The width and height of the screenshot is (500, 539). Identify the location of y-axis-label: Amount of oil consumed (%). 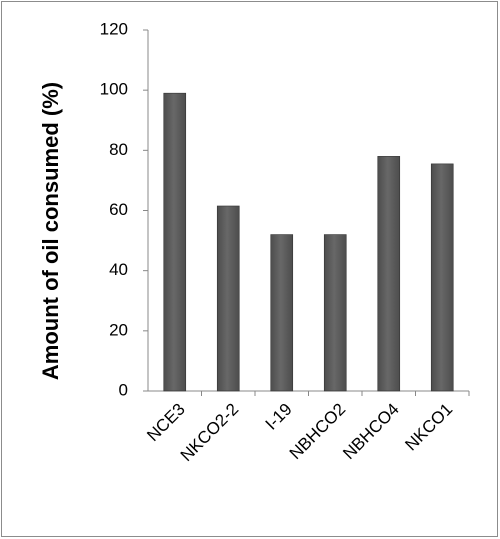
(50, 231).